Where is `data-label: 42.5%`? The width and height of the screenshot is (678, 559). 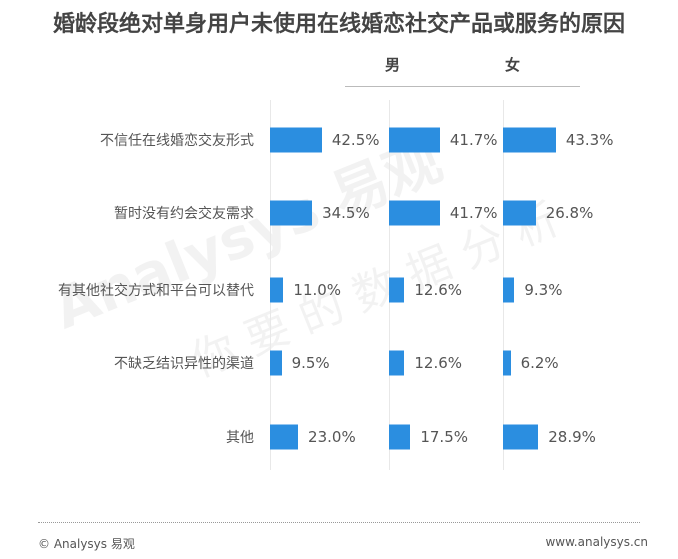
data-label: 42.5% is located at coordinates (355, 140).